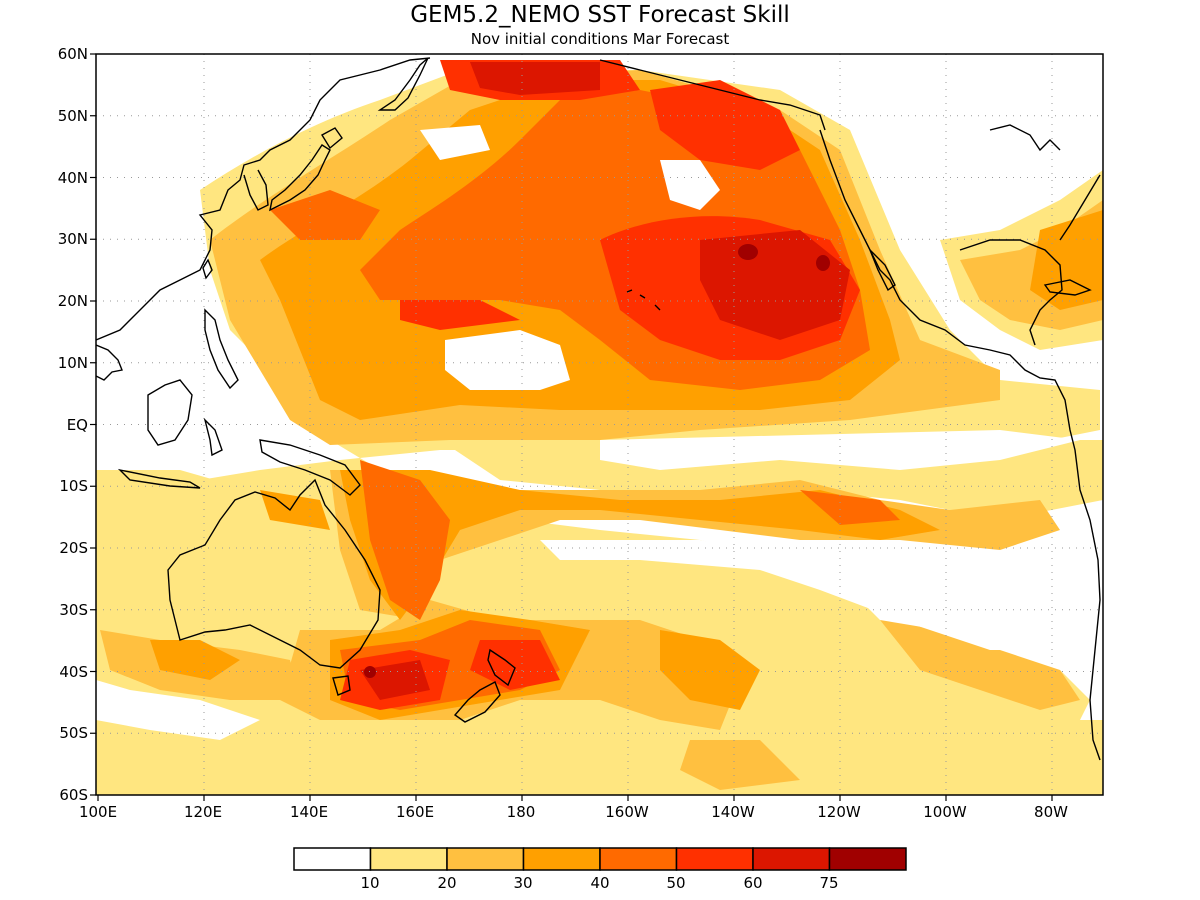 This screenshot has height=900, width=1200. I want to click on y-tick-label: 10S, so click(73, 486).